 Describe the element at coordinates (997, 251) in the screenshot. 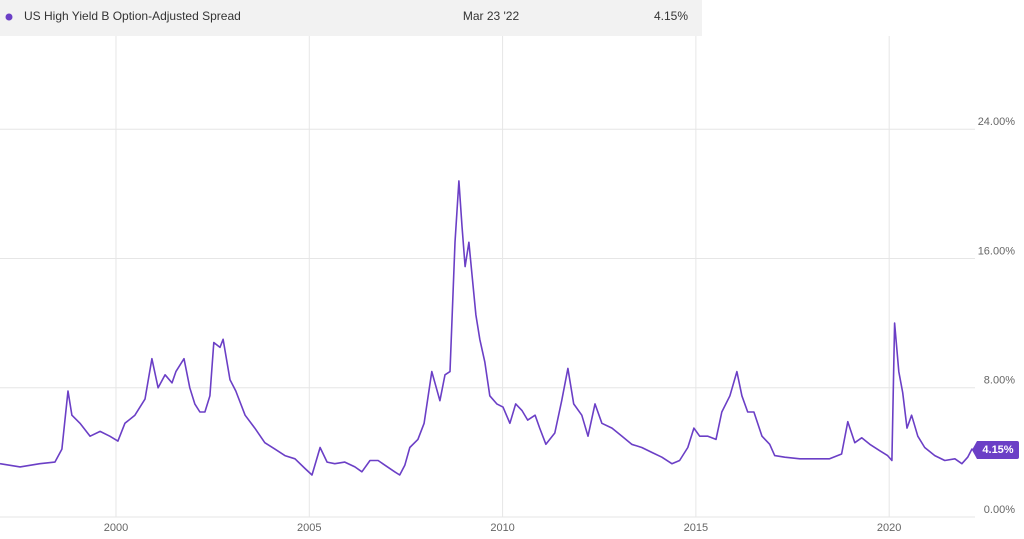

I see `y-tick-label: 16.00%` at that location.